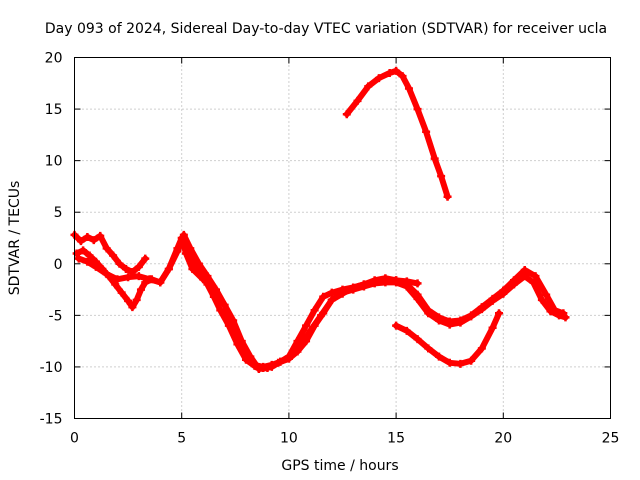 This screenshot has width=640, height=480. What do you see at coordinates (58, 213) in the screenshot?
I see `y-tick-label: 5` at bounding box center [58, 213].